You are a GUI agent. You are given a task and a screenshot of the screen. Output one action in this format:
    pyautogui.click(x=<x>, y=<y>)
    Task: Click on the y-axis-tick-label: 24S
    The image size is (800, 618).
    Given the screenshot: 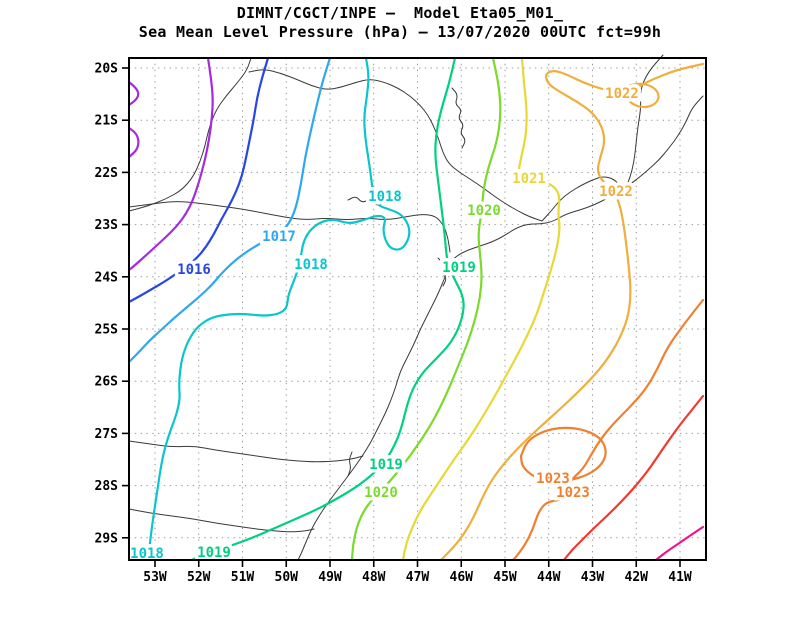 What is the action you would take?
    pyautogui.click(x=107, y=277)
    